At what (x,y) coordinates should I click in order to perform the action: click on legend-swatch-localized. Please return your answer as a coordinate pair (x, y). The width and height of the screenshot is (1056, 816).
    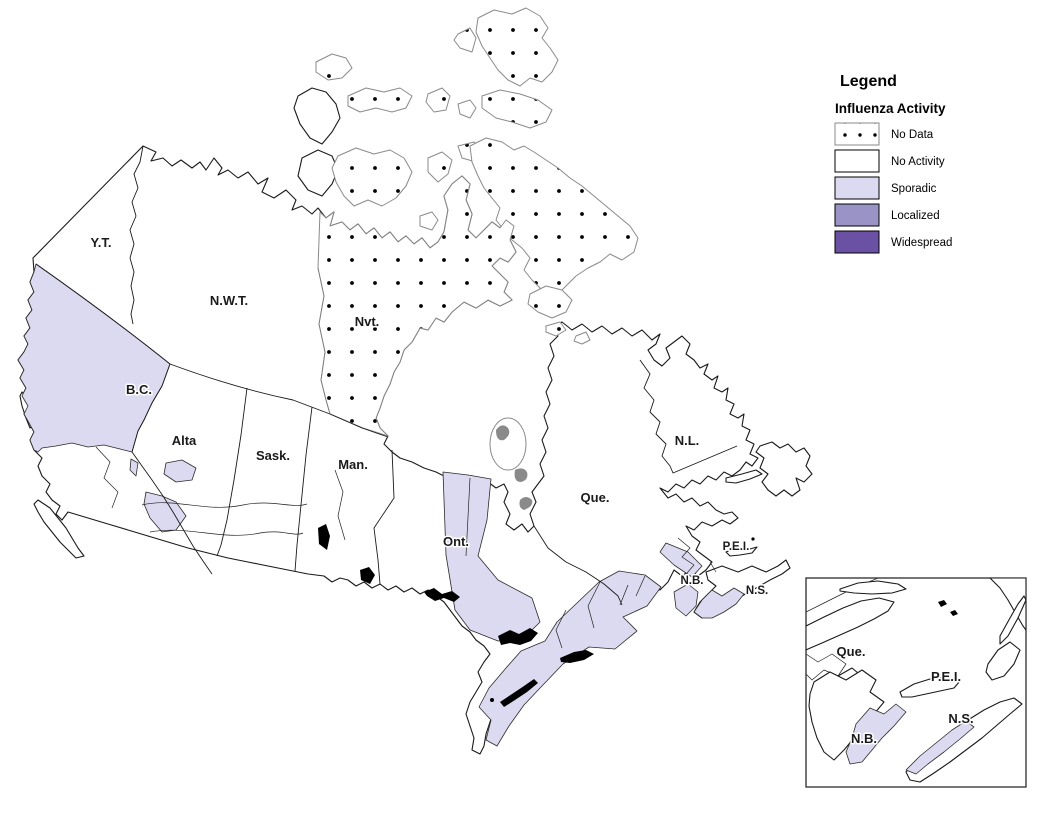
    Looking at the image, I should click on (857, 215).